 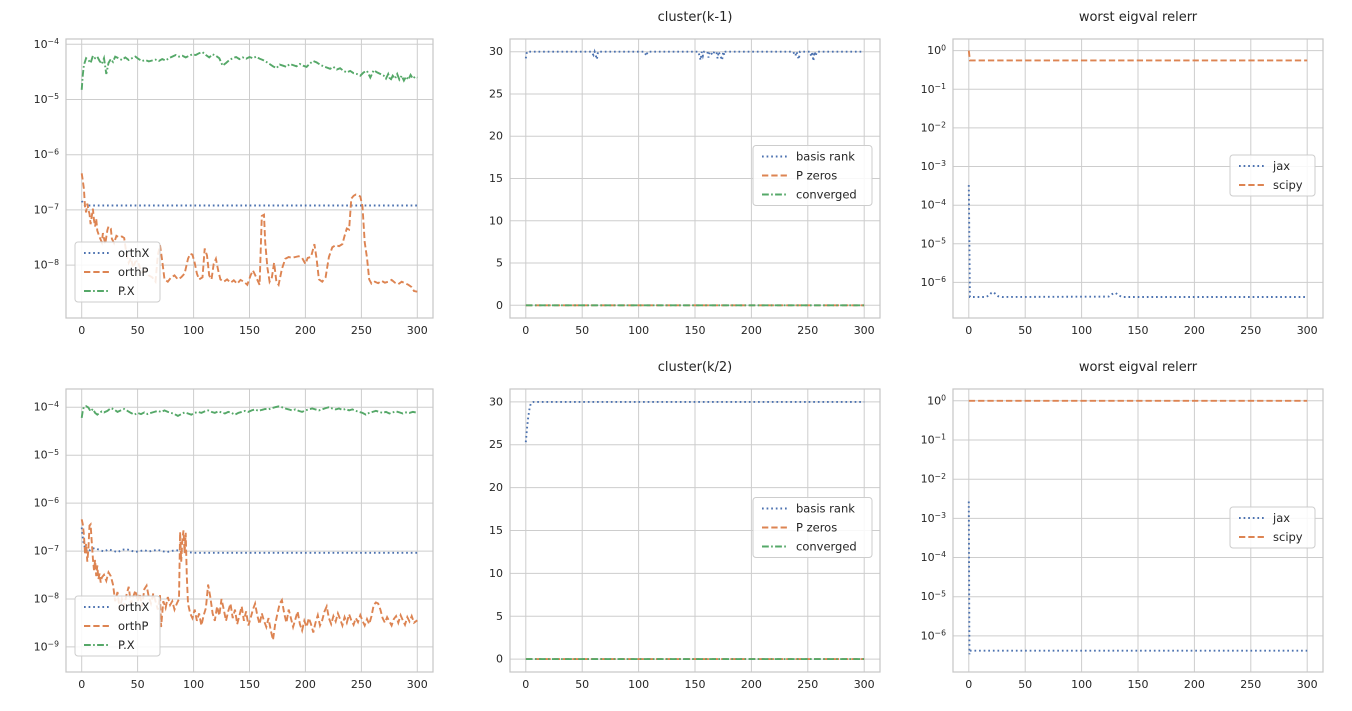 I want to click on legend-label: basis rank, so click(x=825, y=508).